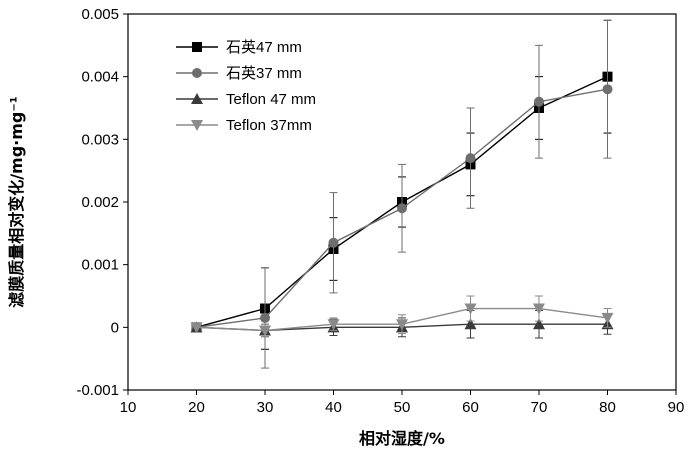 The height and width of the screenshot is (454, 700). What do you see at coordinates (265, 407) in the screenshot?
I see `x-tick-label: 30` at bounding box center [265, 407].